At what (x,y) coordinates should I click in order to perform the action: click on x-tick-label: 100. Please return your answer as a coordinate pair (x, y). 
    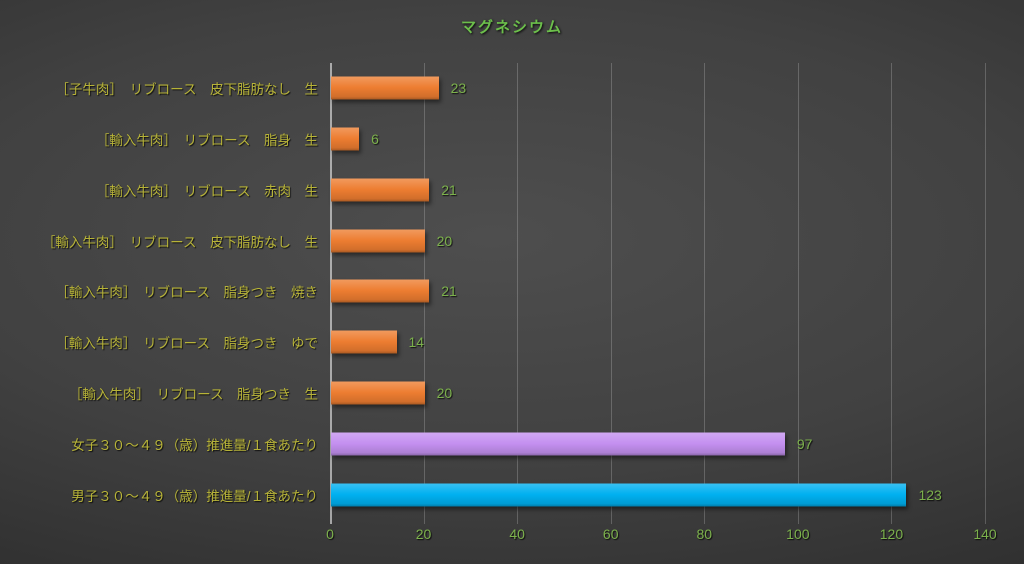
    Looking at the image, I should click on (798, 534).